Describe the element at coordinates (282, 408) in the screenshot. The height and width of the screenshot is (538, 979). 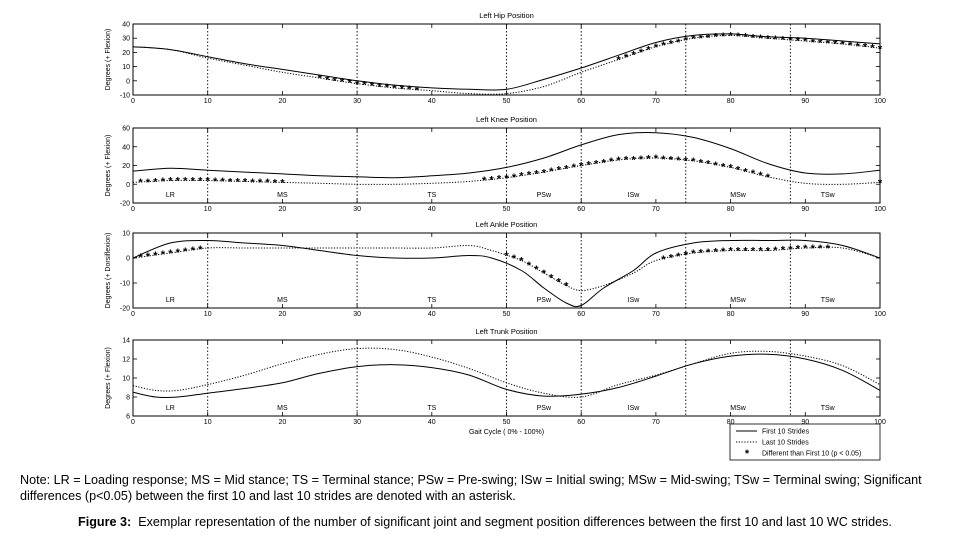
I see `phase-label: MS` at that location.